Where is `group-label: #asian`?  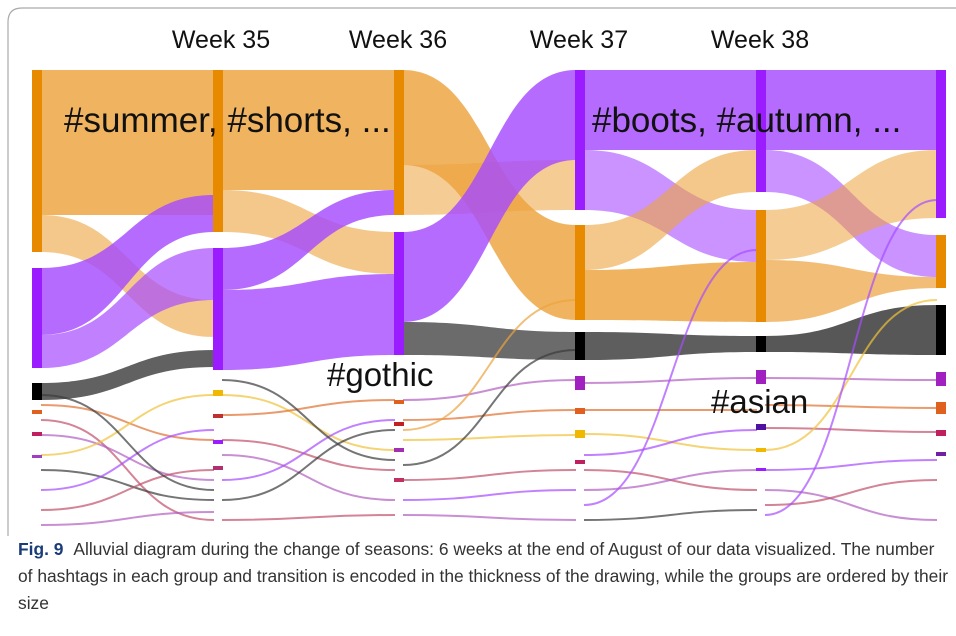
group-label: #asian is located at coordinates (759, 401).